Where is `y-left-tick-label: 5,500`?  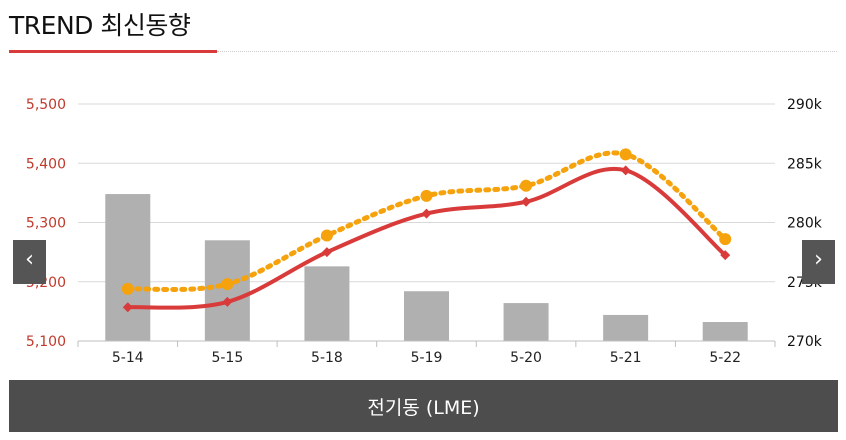
y-left-tick-label: 5,500 is located at coordinates (46, 105).